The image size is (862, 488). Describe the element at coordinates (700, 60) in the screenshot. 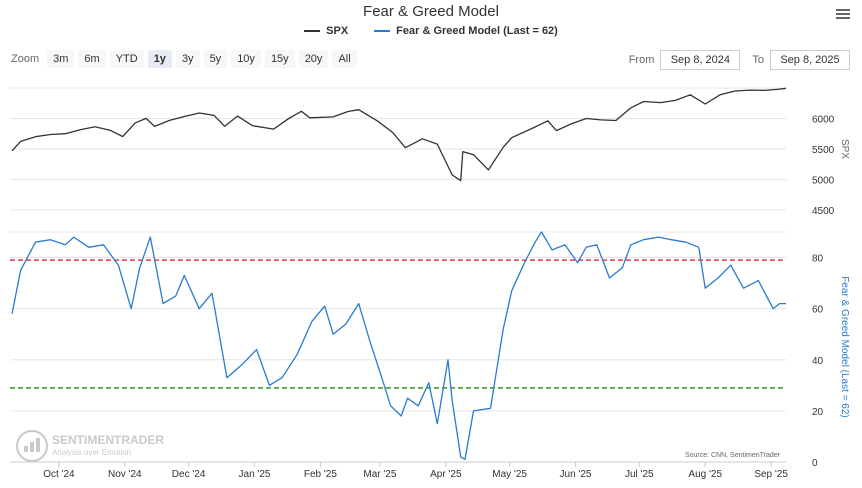

I see `from-date-input: Sep 8, 2024` at that location.